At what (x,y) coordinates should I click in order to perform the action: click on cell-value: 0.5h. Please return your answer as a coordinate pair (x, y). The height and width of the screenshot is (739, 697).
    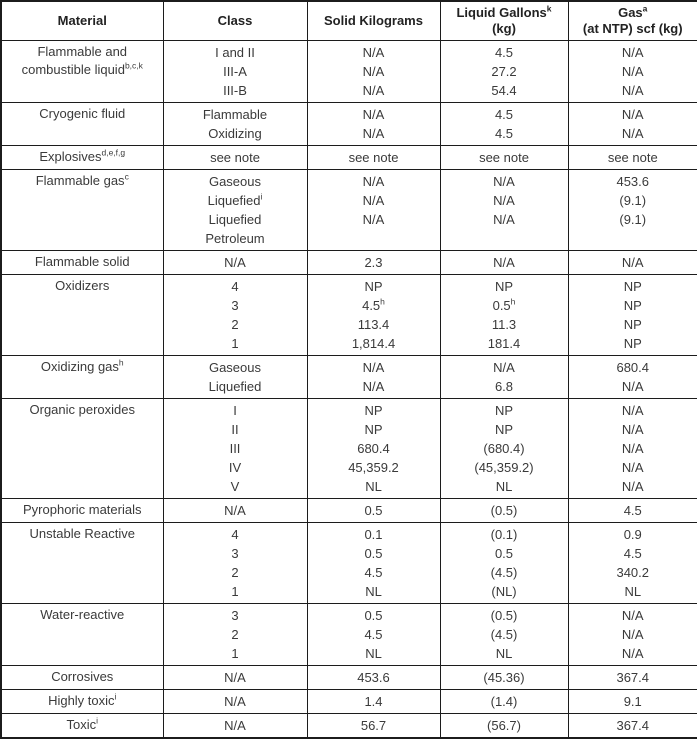
    Looking at the image, I should click on (504, 304).